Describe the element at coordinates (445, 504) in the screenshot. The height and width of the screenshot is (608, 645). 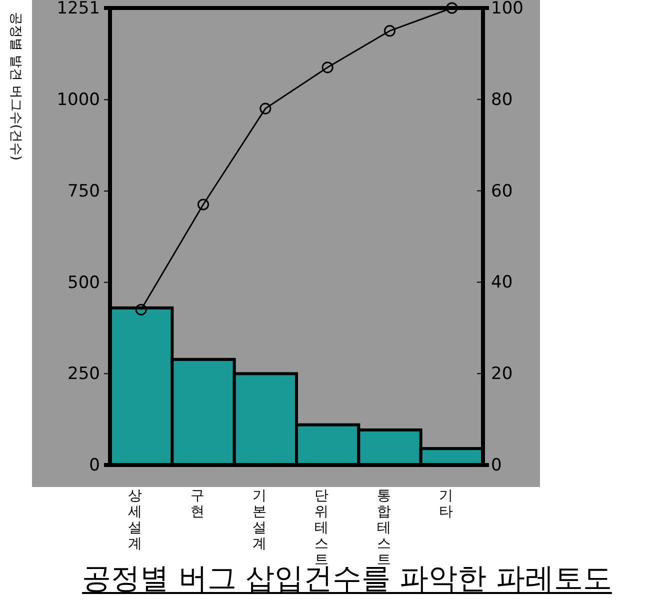
I see `x-tick-label: 기타` at that location.